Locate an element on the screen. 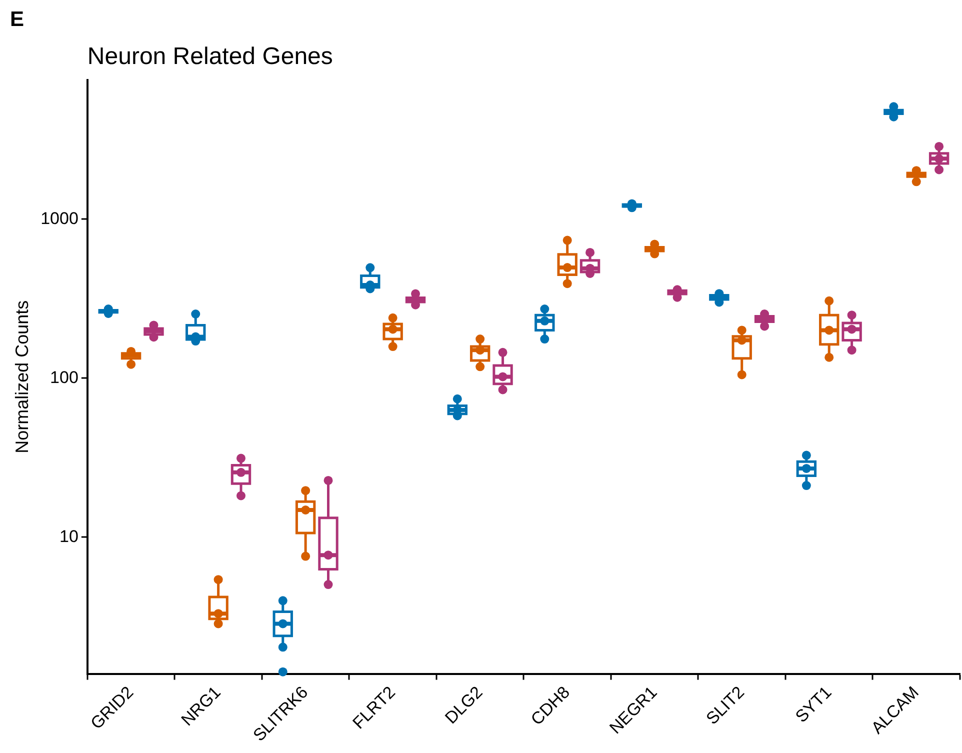 This screenshot has height=753, width=962. chart-title: Neuron Related Genes is located at coordinates (210, 56).